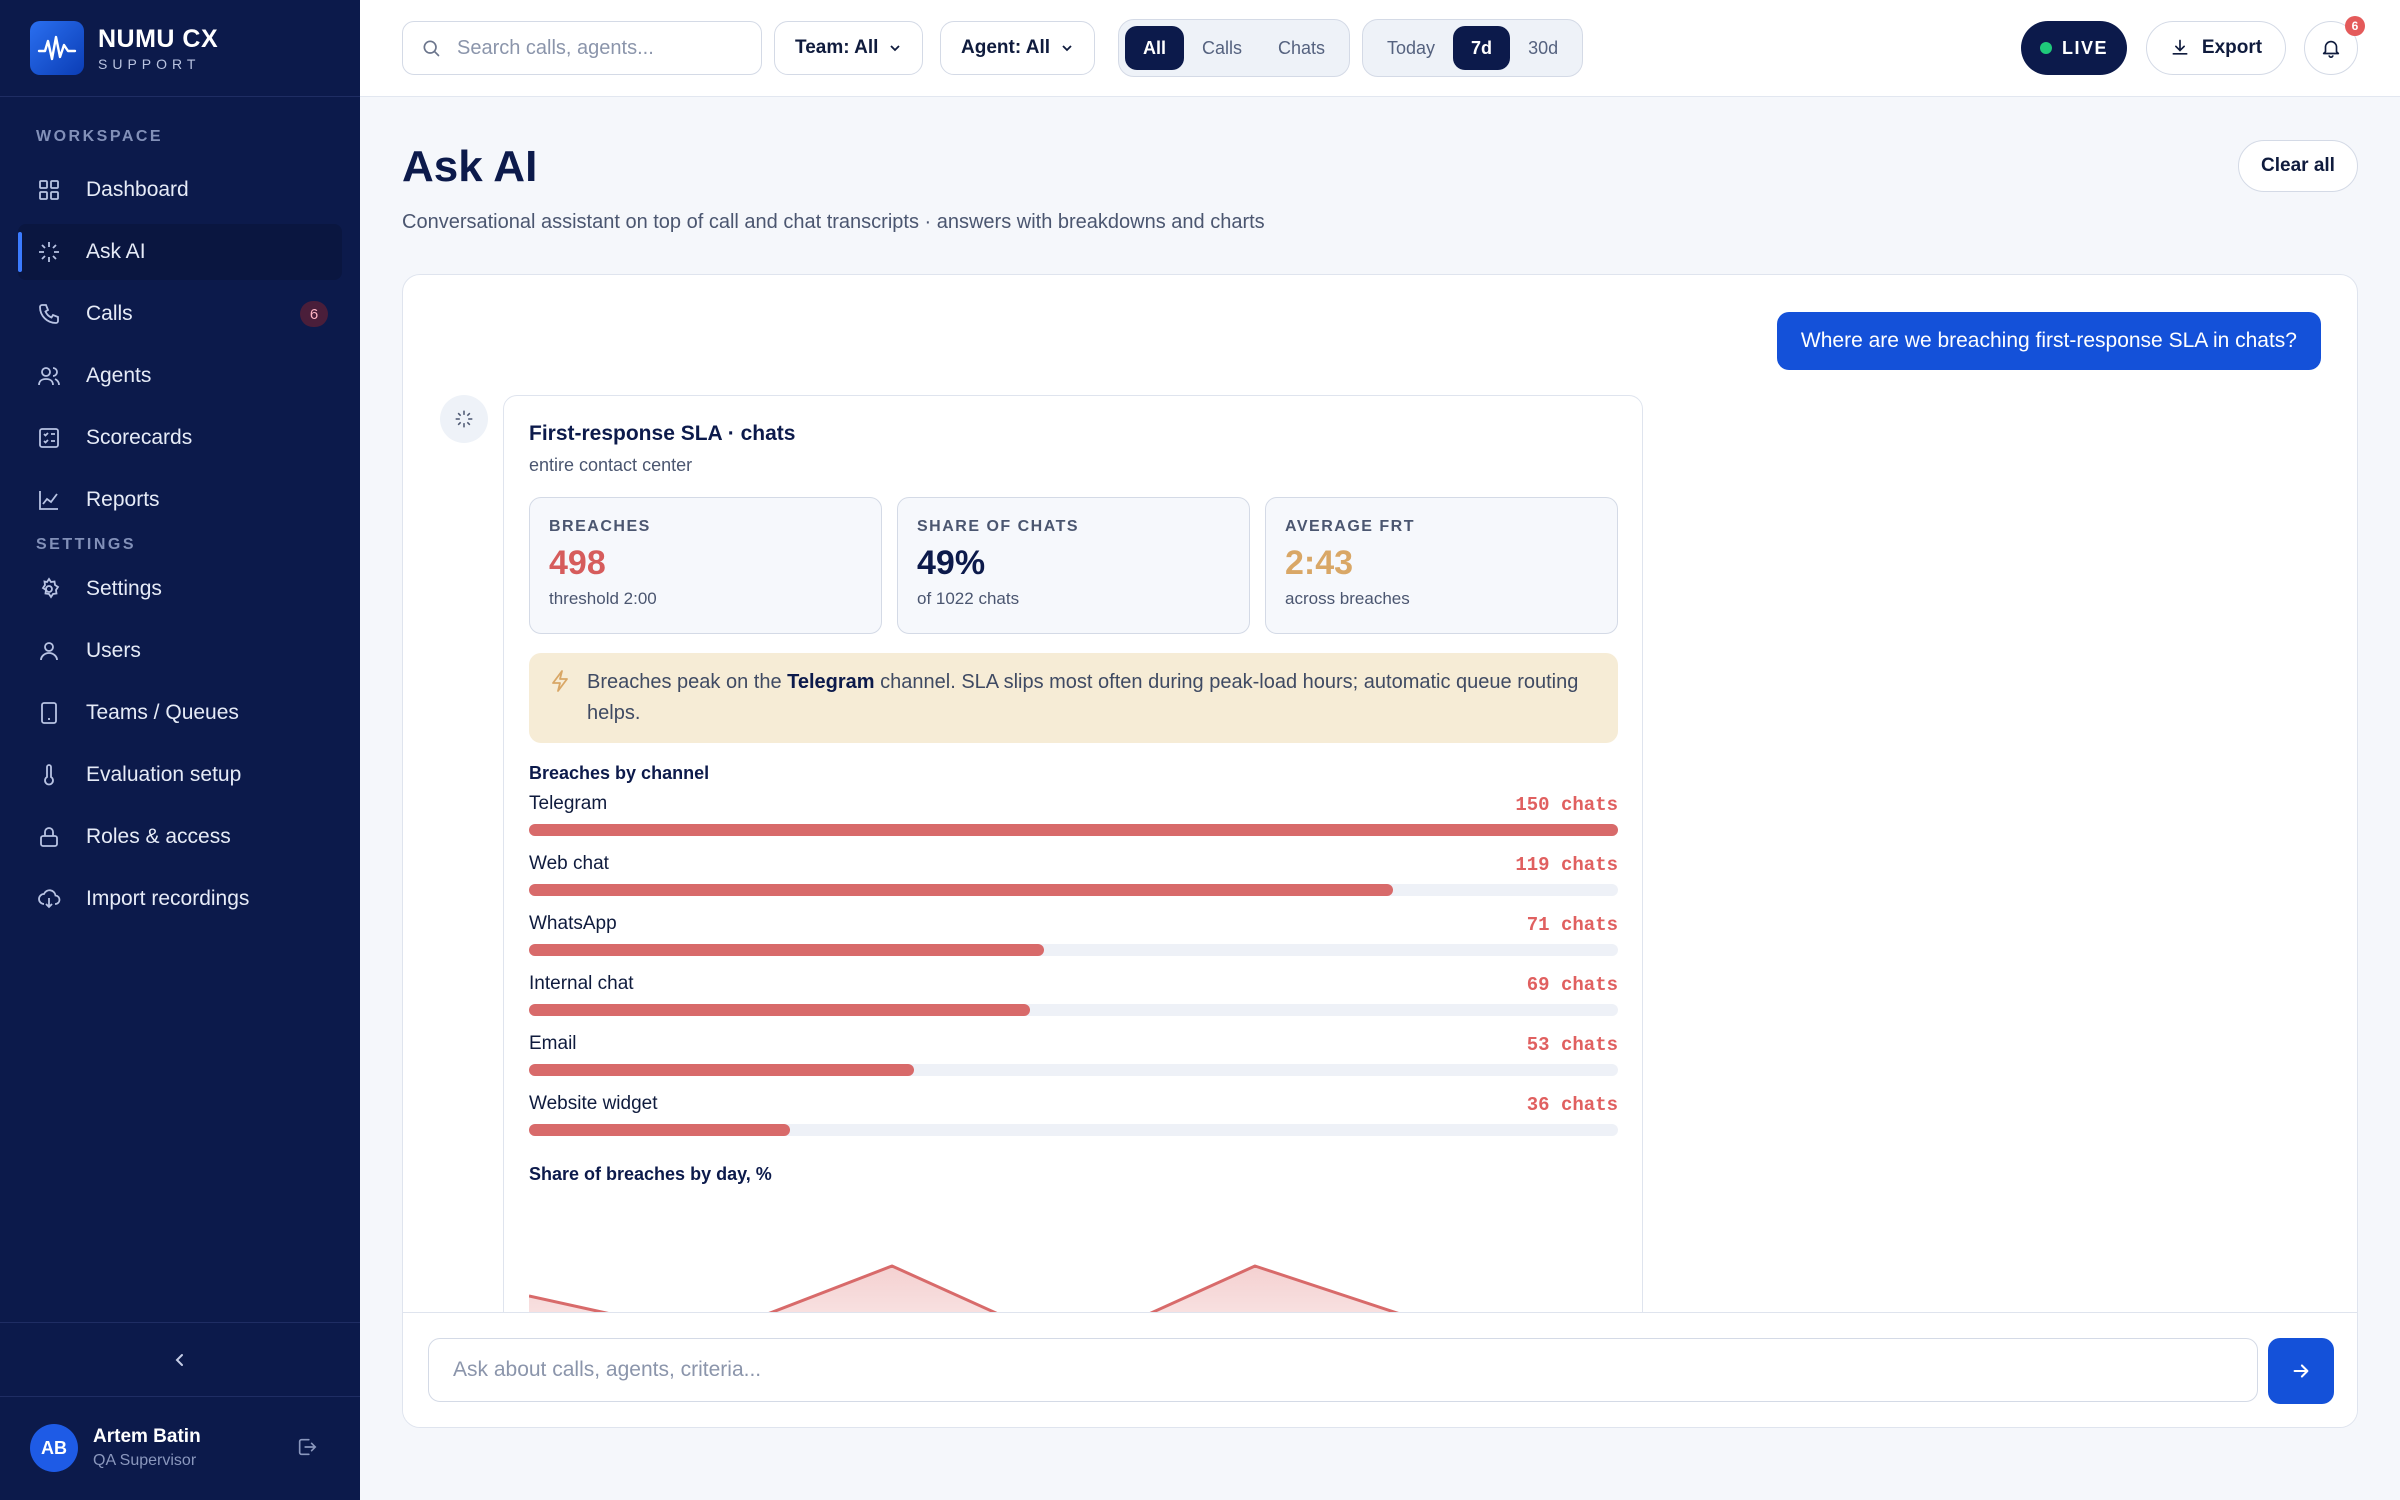  What do you see at coordinates (139, 437) in the screenshot?
I see `sidebar-item-label: Scorecards` at bounding box center [139, 437].